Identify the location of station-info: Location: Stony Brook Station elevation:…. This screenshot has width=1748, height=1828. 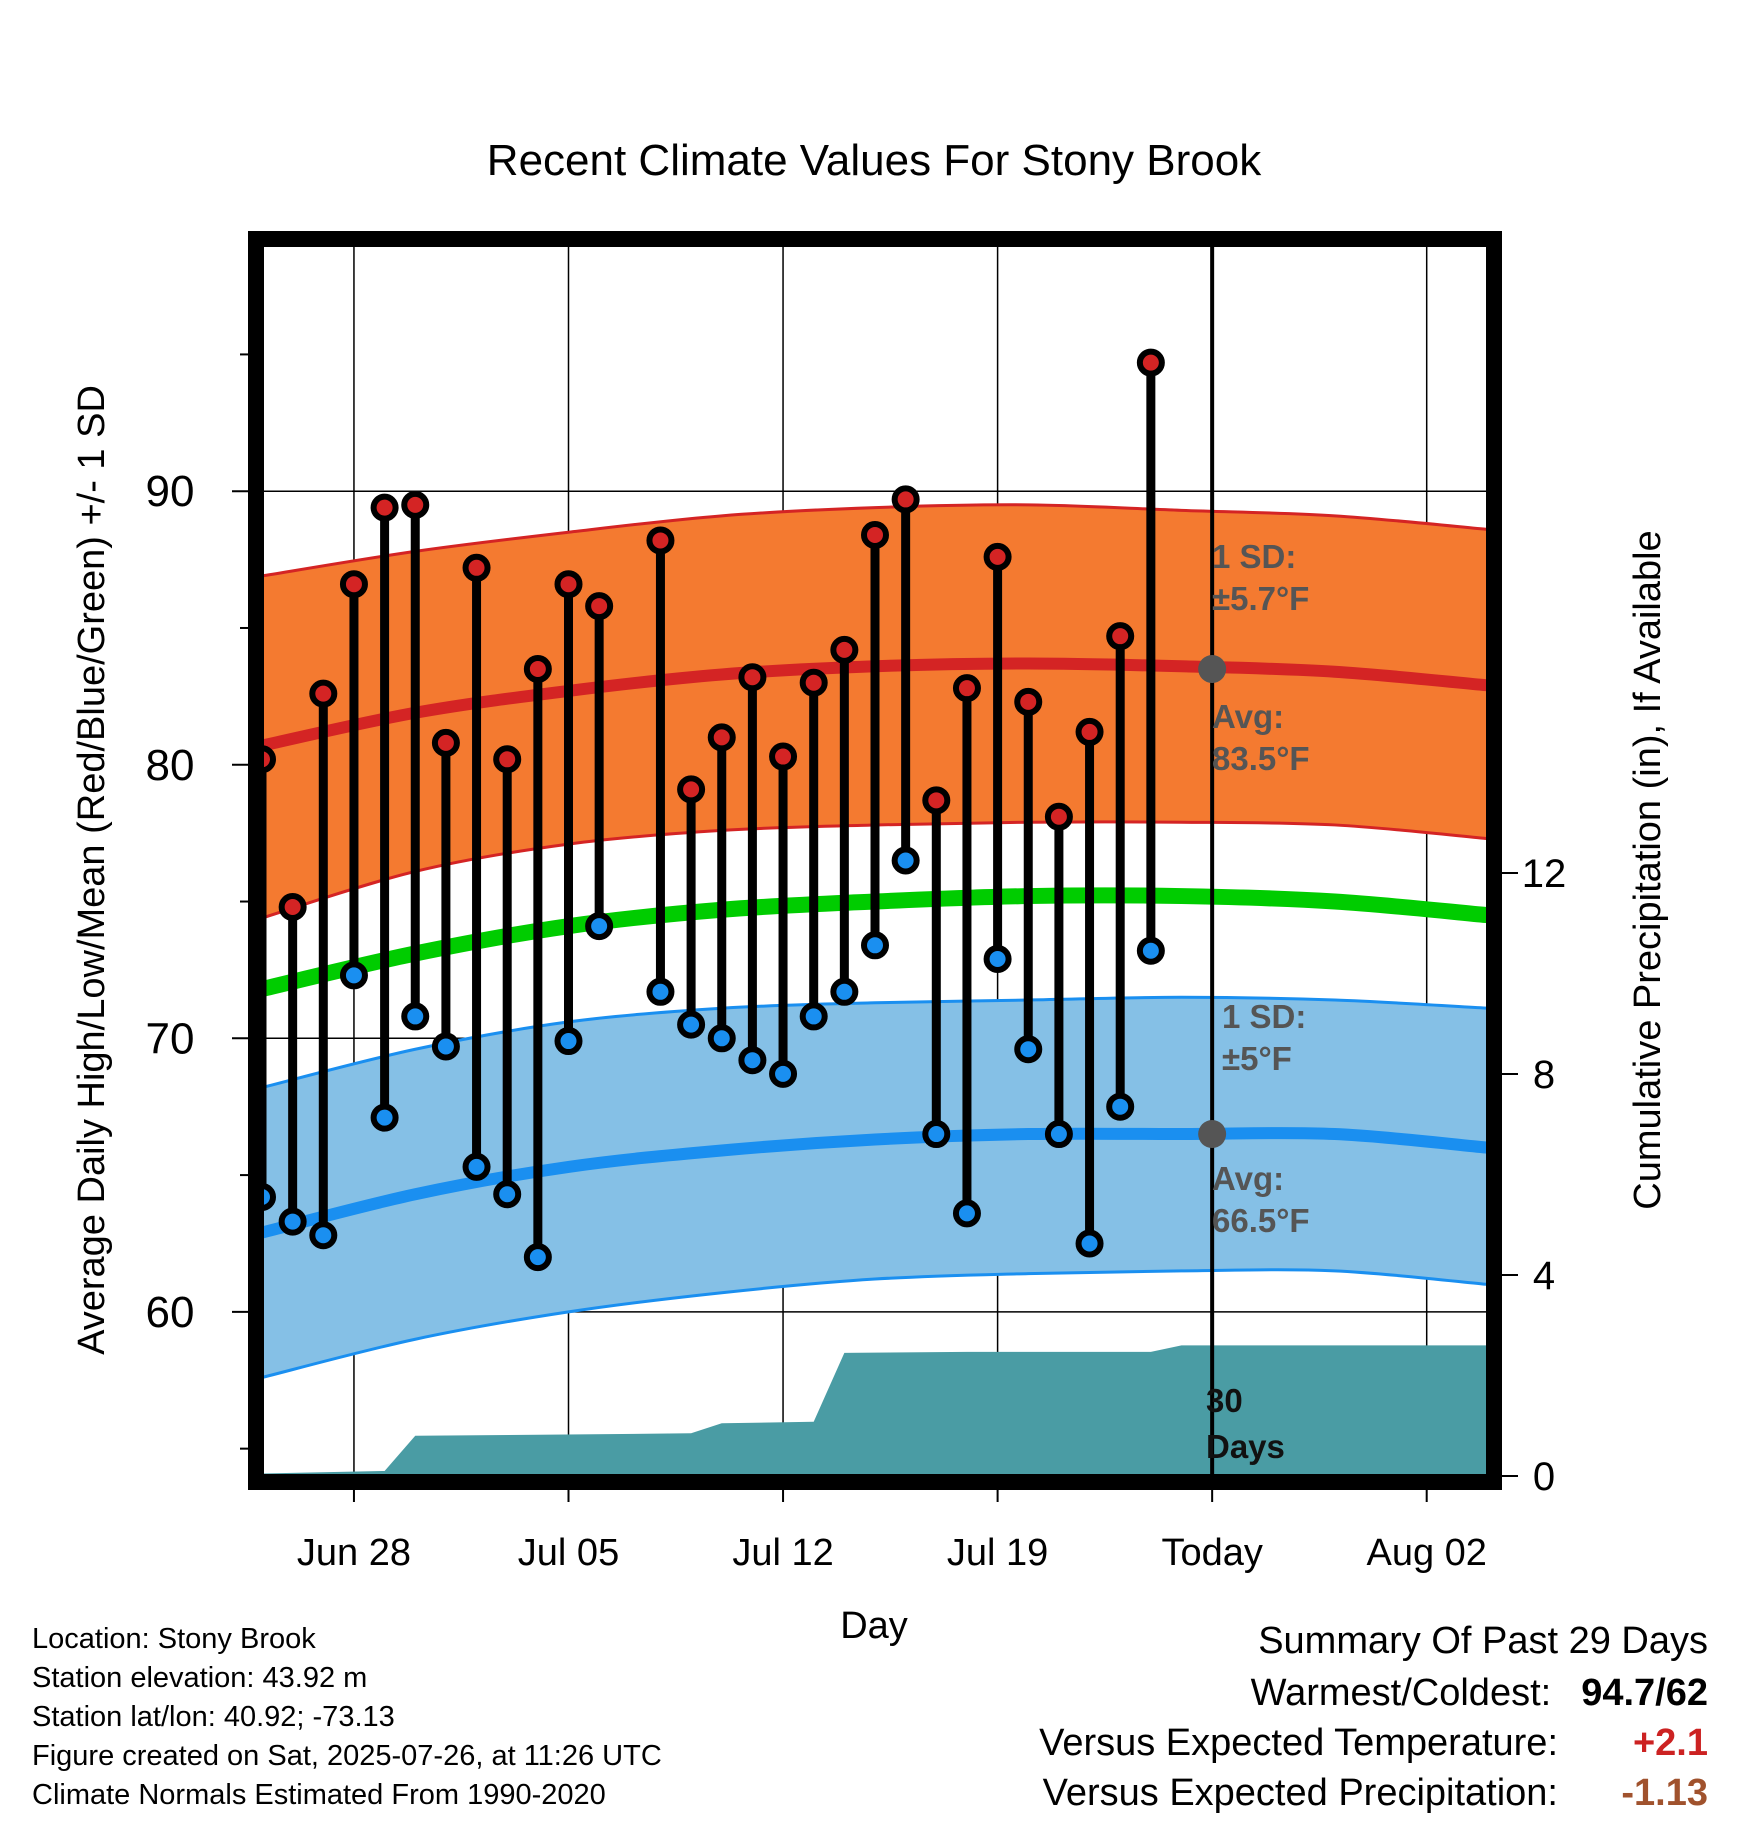
(347, 1717).